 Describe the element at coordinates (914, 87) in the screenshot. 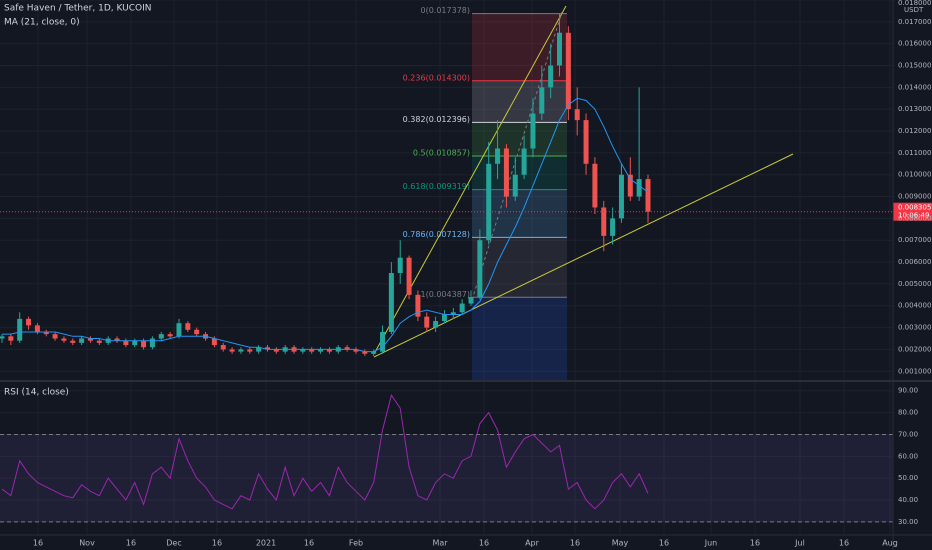

I see `y-tick-label: 0.014000` at that location.